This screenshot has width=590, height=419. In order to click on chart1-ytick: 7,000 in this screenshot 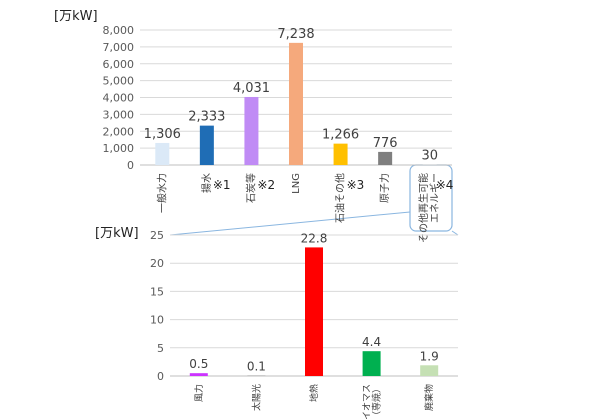, I will do `click(119, 47)`.